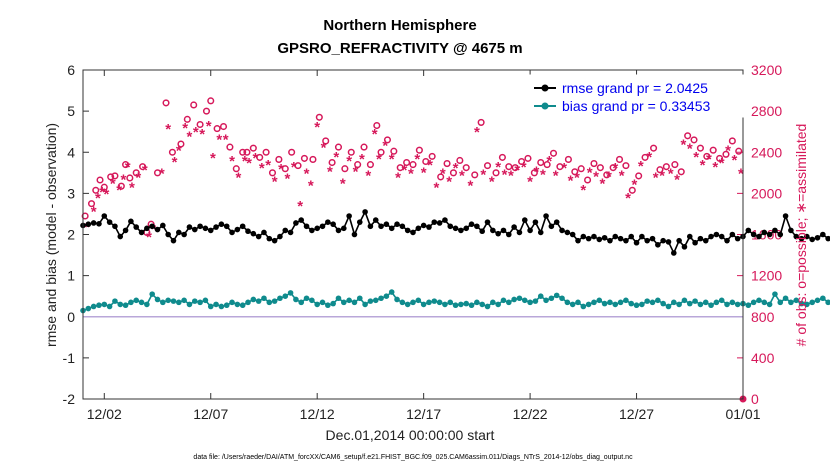 Image resolution: width=830 pixels, height=470 pixels. I want to click on y-tick-label: 0, so click(71, 317).